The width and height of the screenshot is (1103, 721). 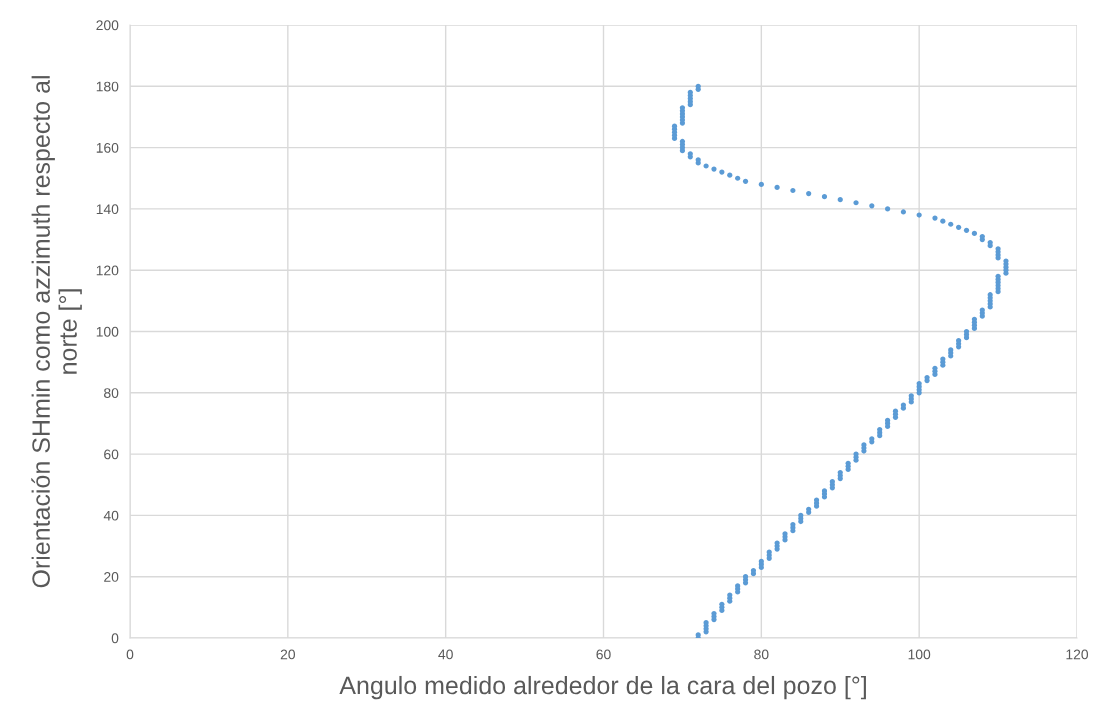 What do you see at coordinates (130, 654) in the screenshot?
I see `x-tick-label: 0` at bounding box center [130, 654].